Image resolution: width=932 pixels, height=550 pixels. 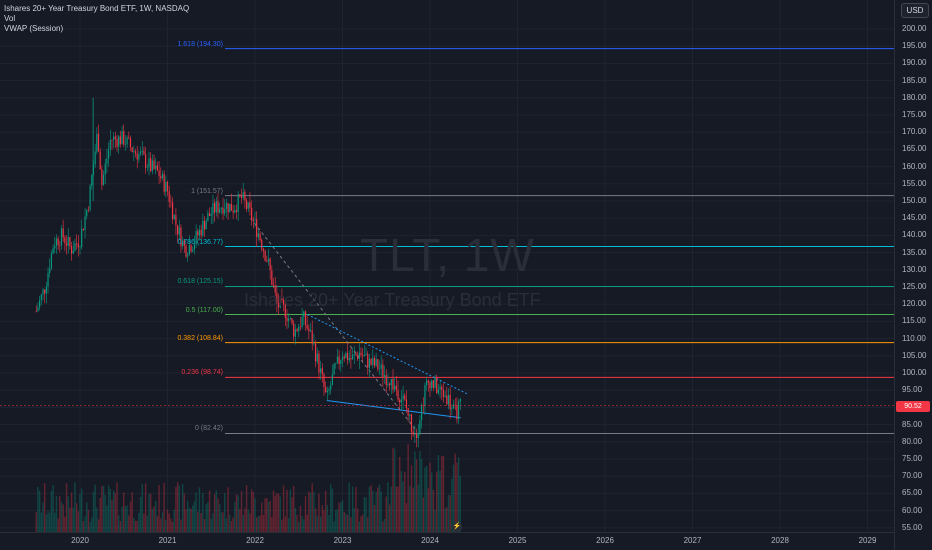 What do you see at coordinates (780, 540) in the screenshot?
I see `time-tick-label: 2028` at bounding box center [780, 540].